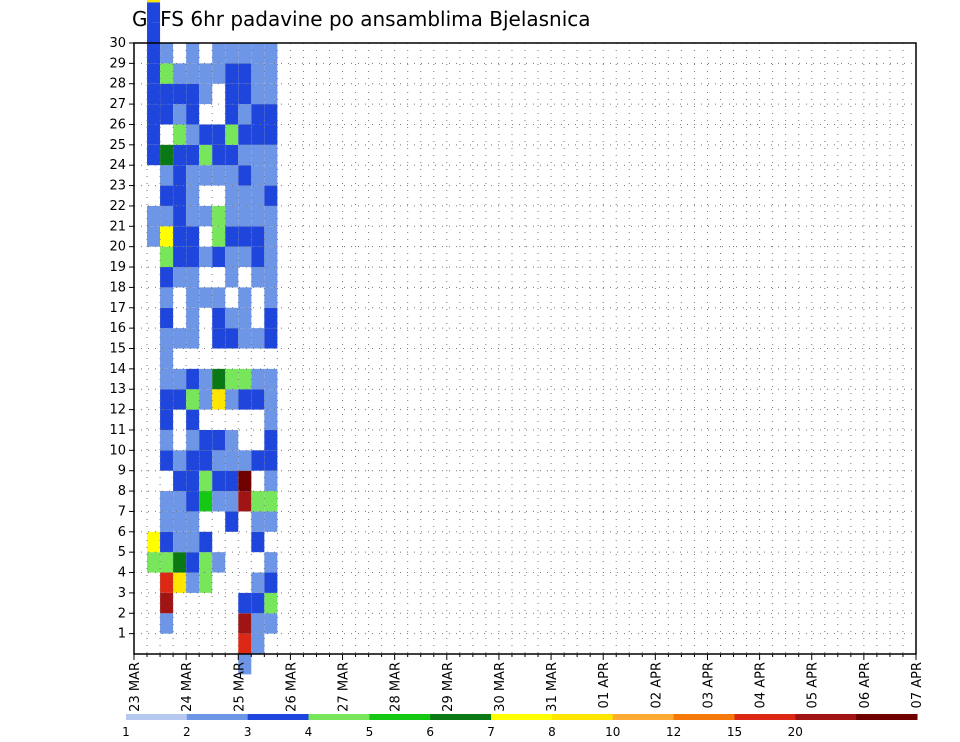  What do you see at coordinates (709, 685) in the screenshot?
I see `x-tick-label: 03 APR` at bounding box center [709, 685].